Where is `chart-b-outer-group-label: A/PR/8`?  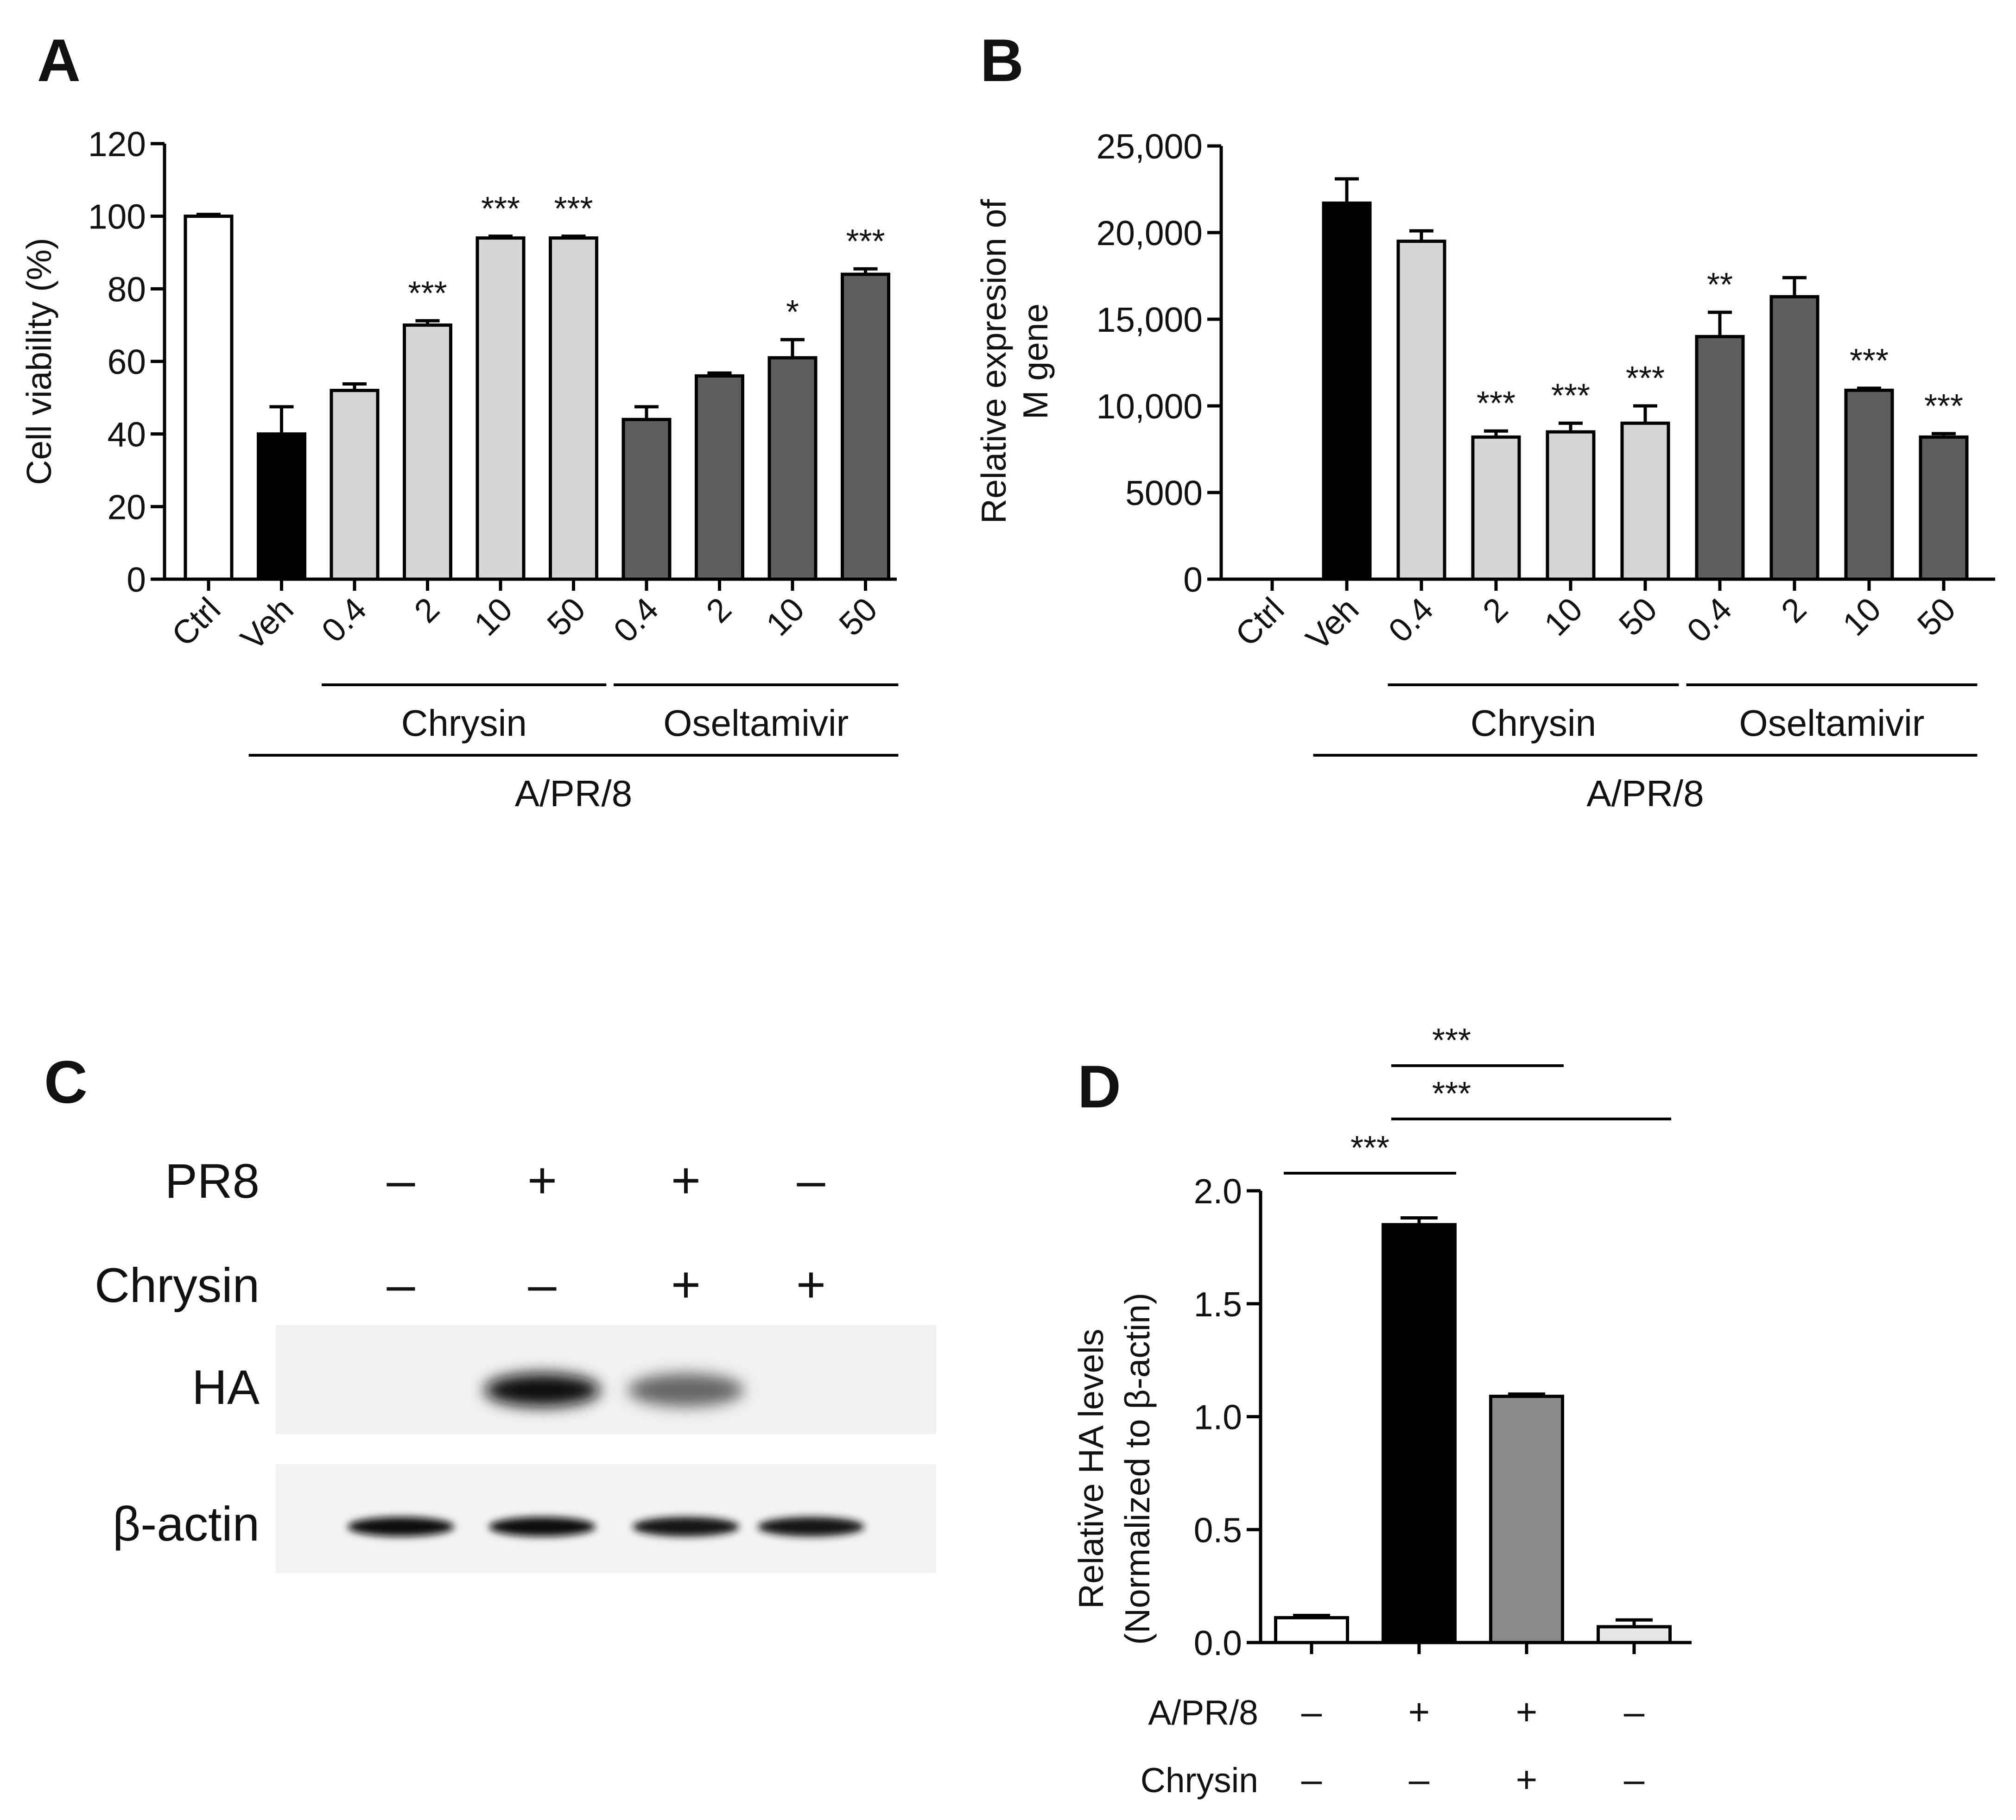
chart-b-outer-group-label: A/PR/8 is located at coordinates (1645, 793).